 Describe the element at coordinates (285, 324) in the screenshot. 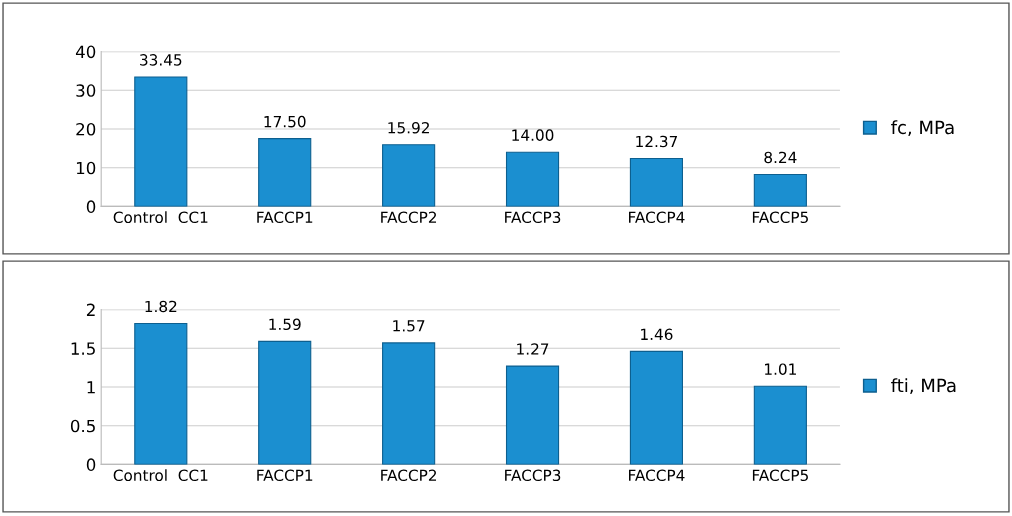

I see `data-label: 1.59` at that location.